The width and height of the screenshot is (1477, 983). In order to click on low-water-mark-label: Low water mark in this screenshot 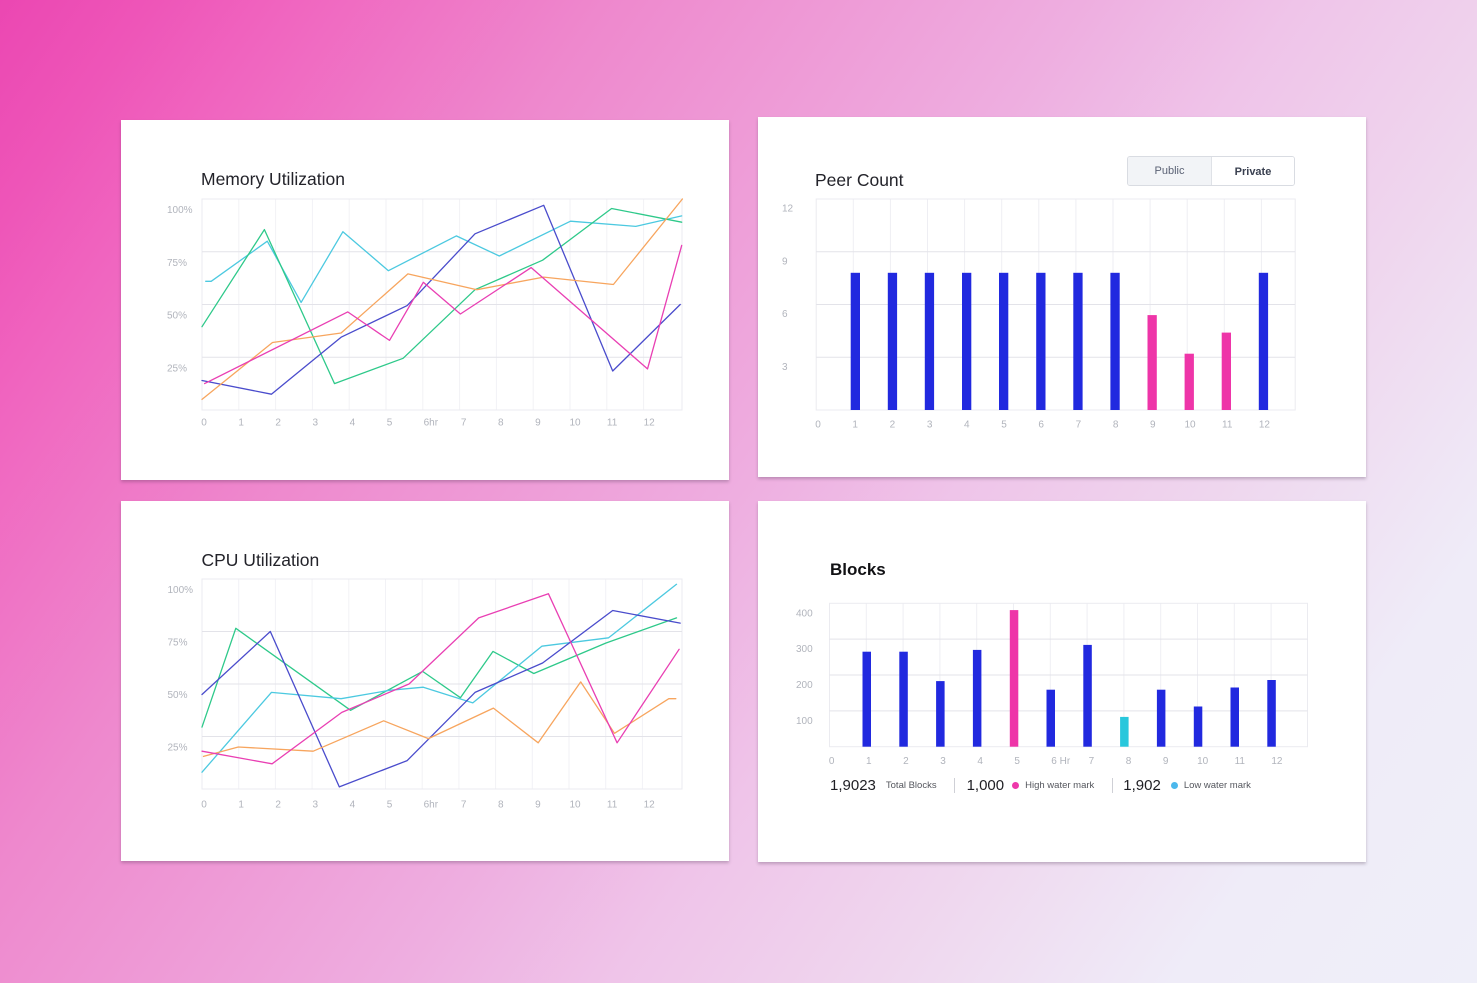, I will do `click(1217, 785)`.